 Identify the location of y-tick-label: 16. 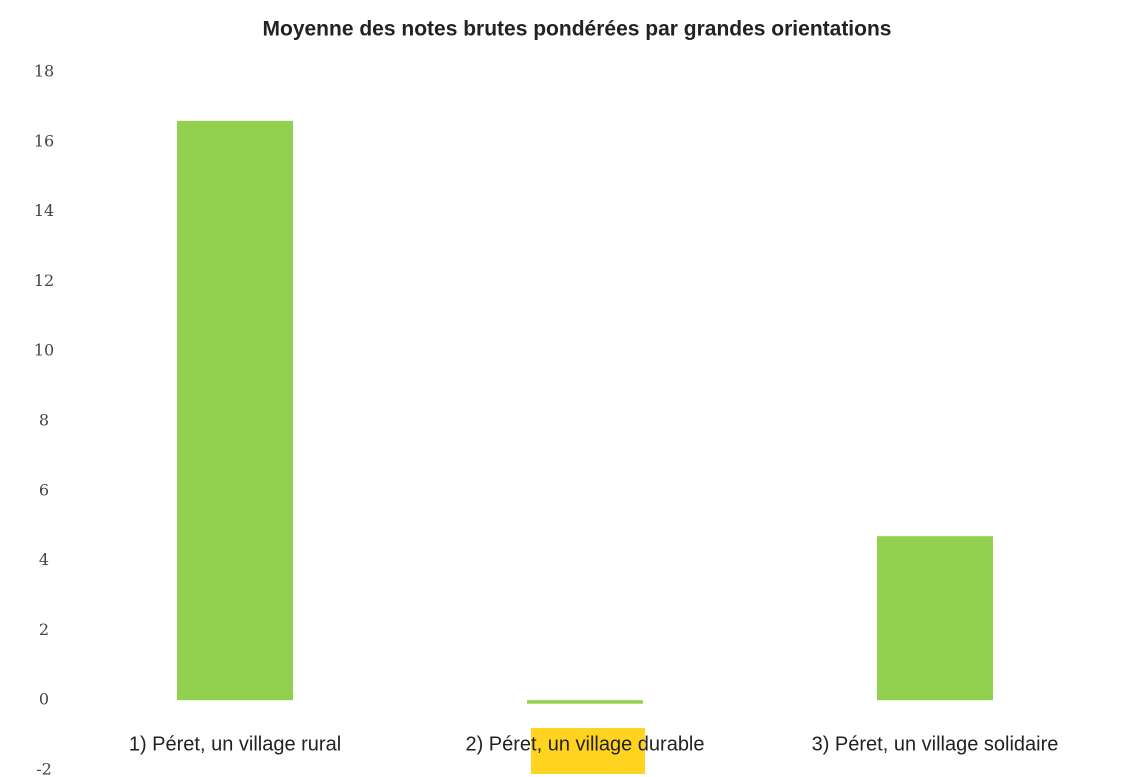
(44, 140).